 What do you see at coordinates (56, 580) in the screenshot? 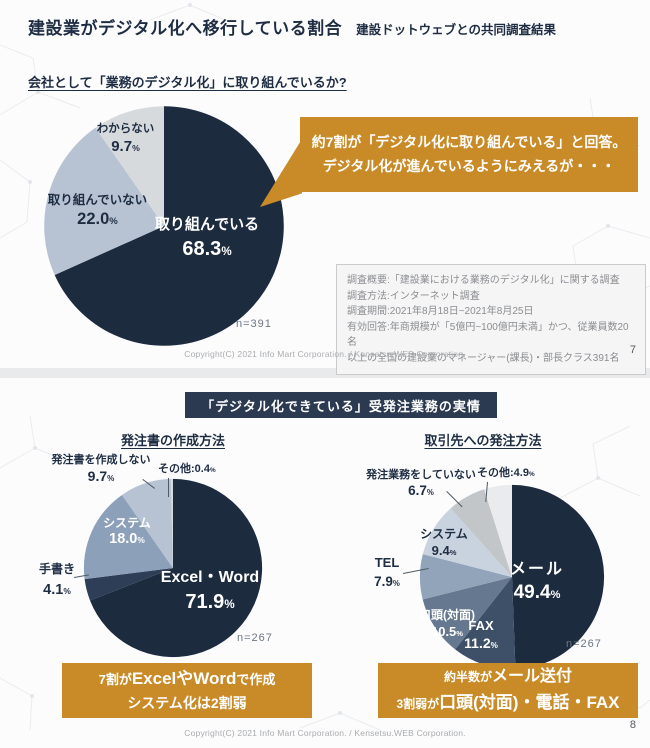
I see `slice-label-handwritten: 手書き 4.1%` at bounding box center [56, 580].